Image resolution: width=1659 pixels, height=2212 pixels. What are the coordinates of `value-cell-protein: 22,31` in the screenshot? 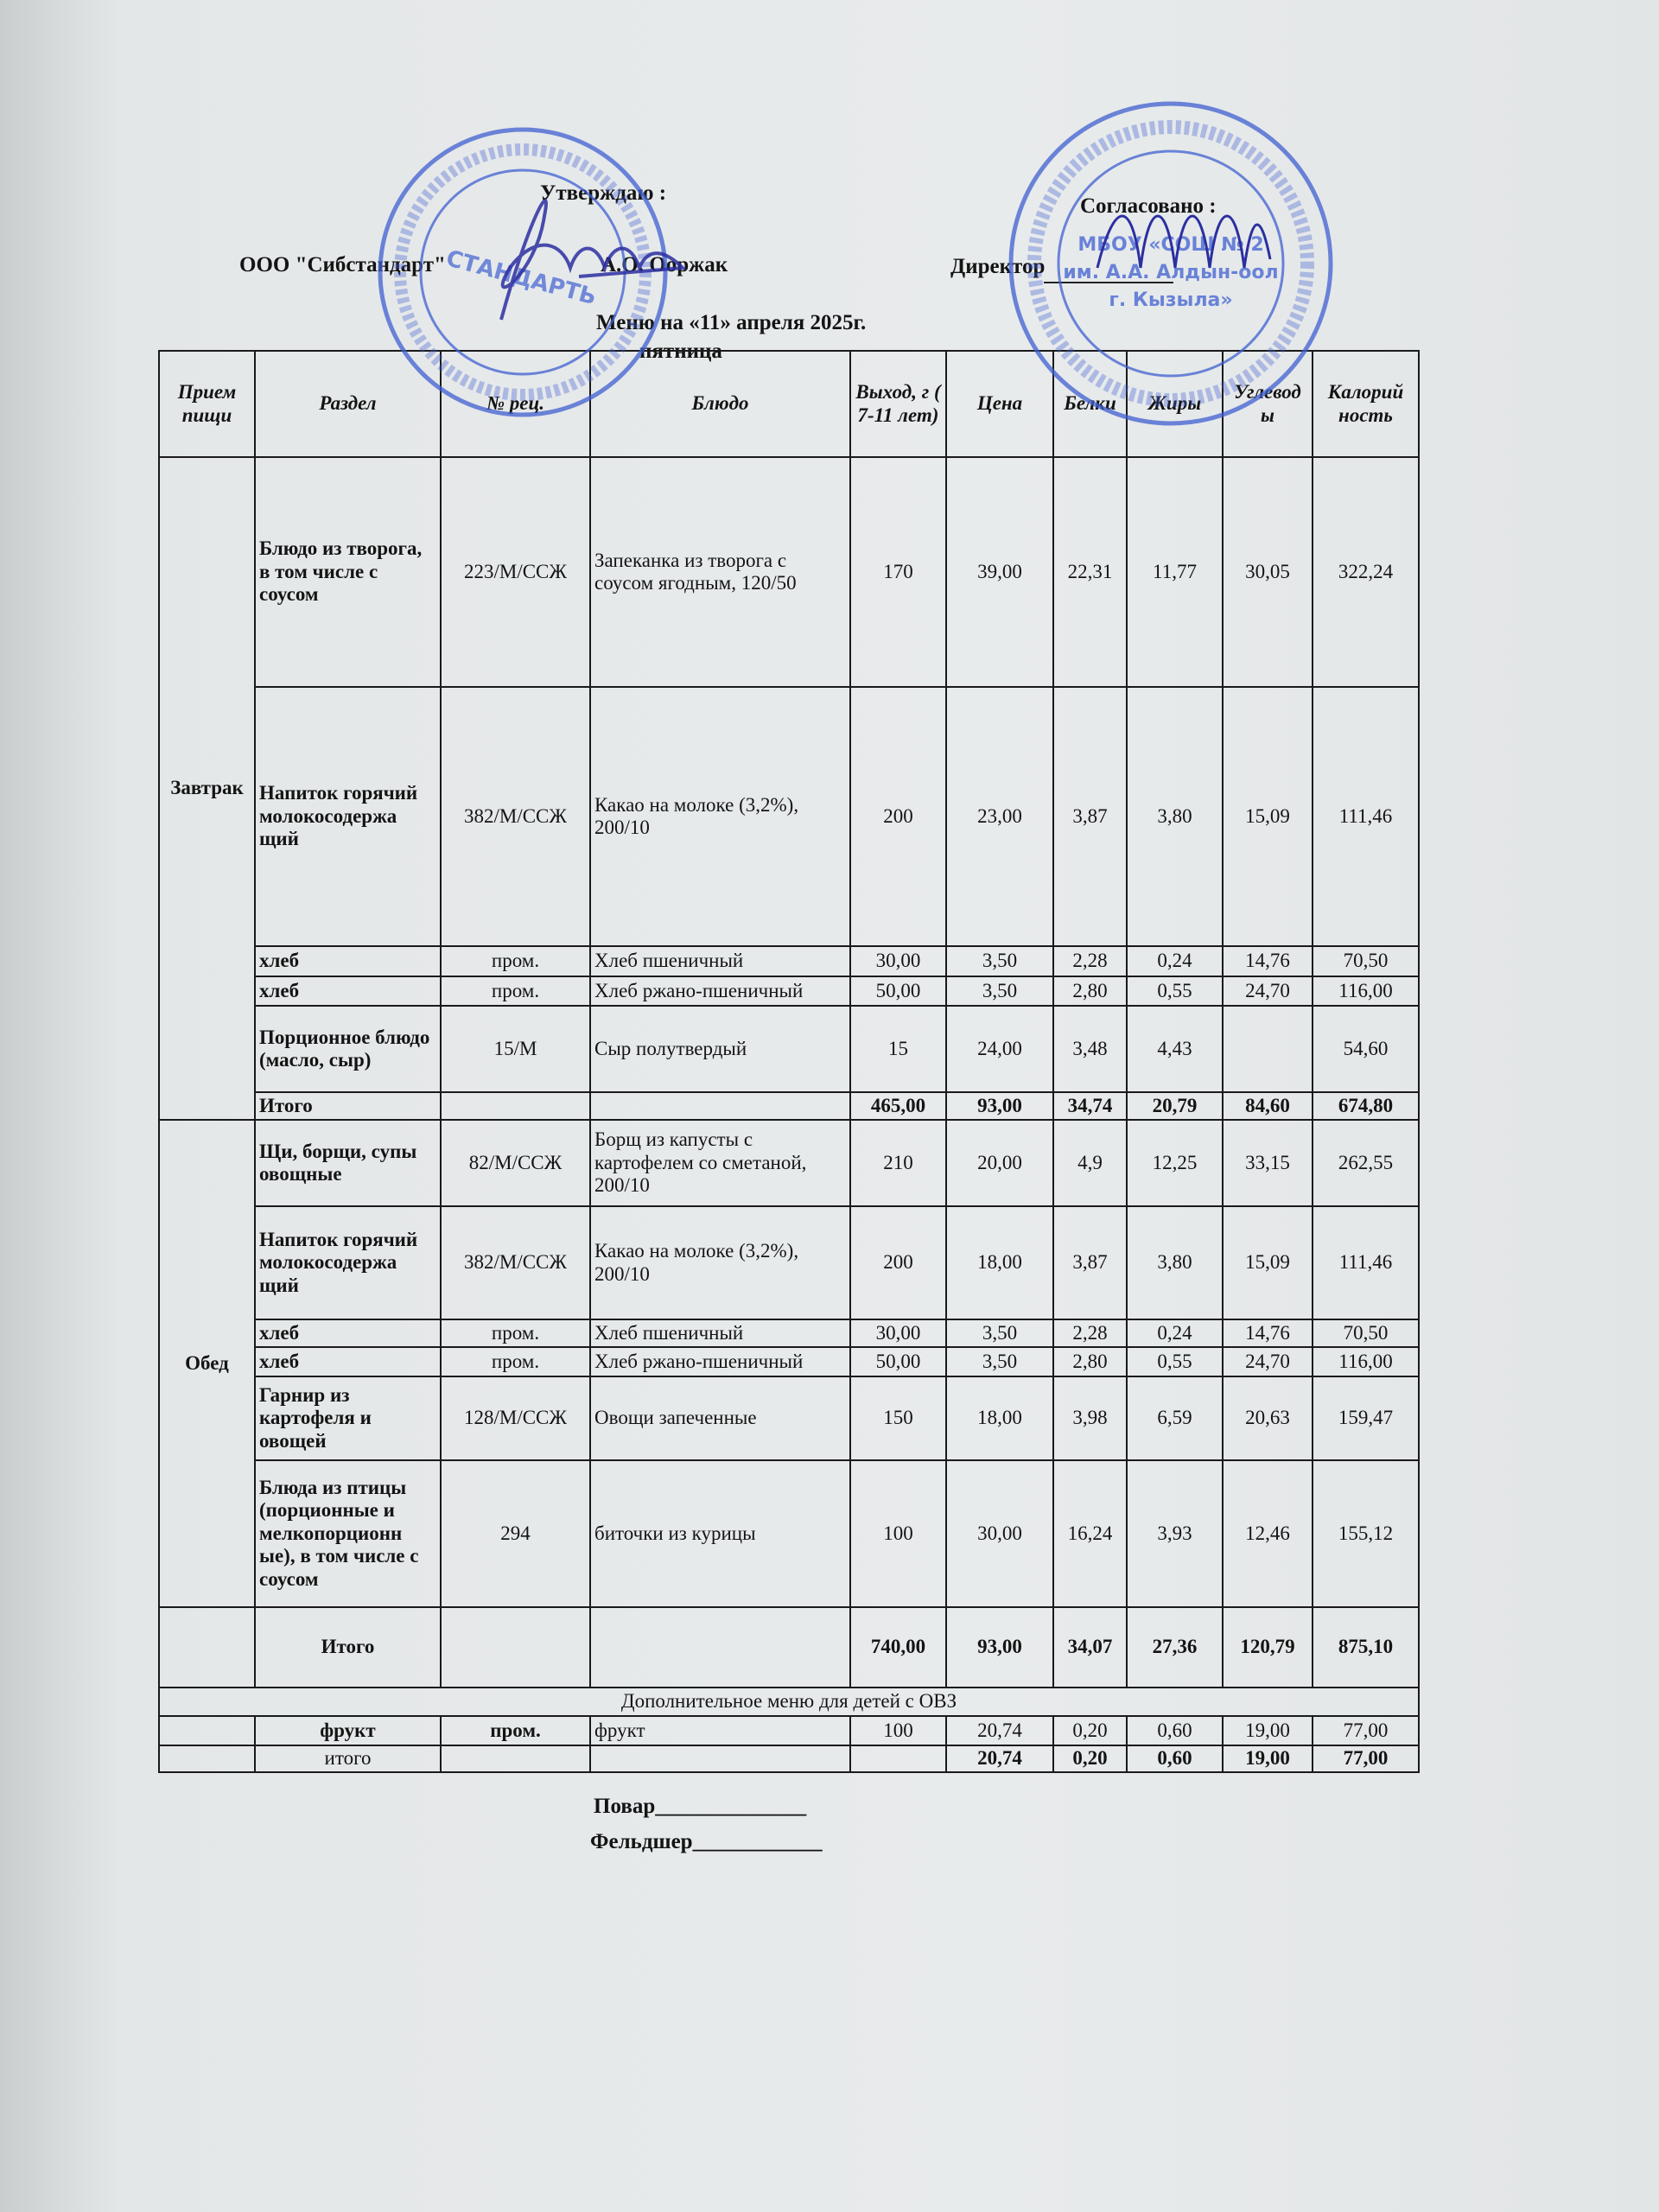 It's located at (1090, 572).